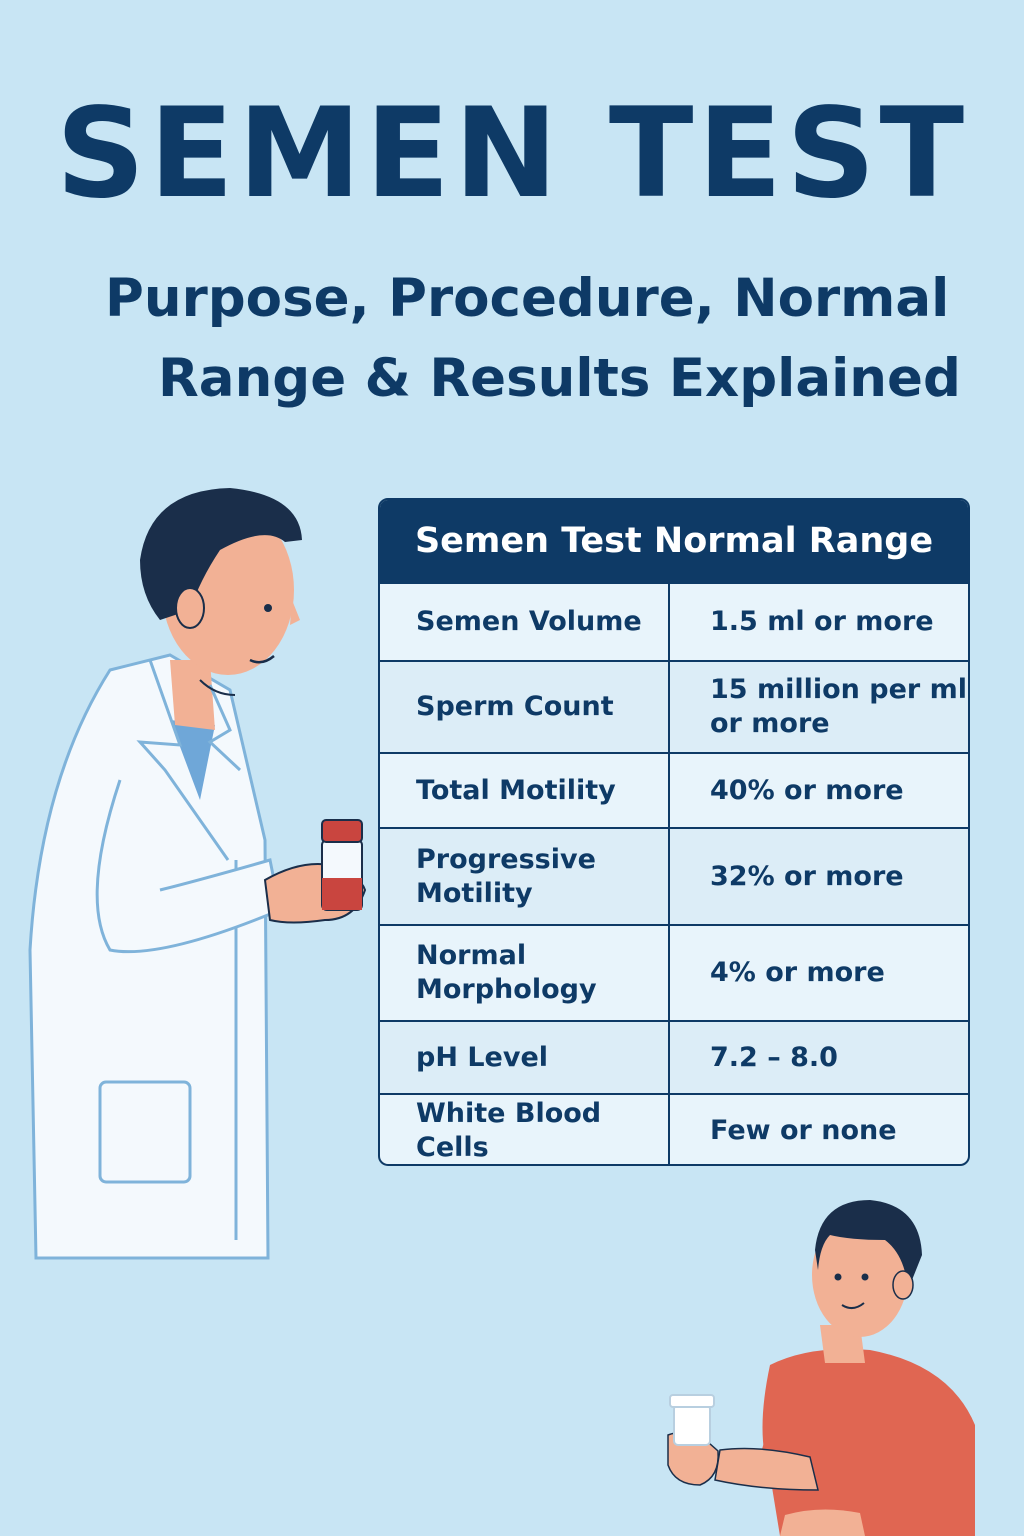  I want to click on table-row: Normal Morphology 4% or more, so click(674, 972).